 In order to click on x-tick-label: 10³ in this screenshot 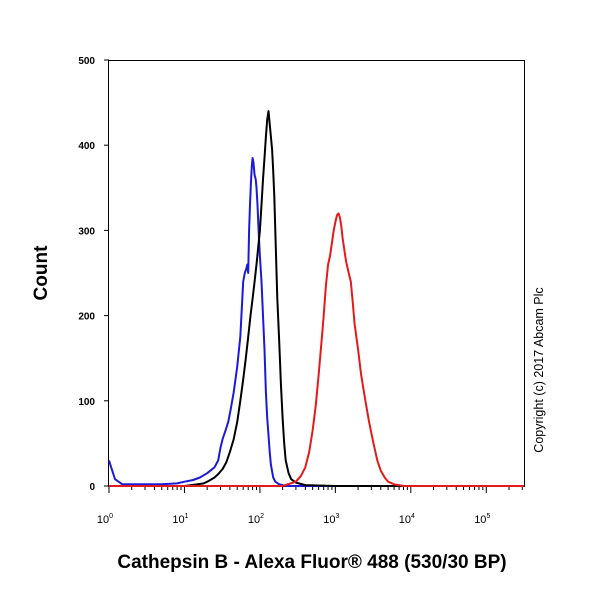, I will do `click(331, 519)`.